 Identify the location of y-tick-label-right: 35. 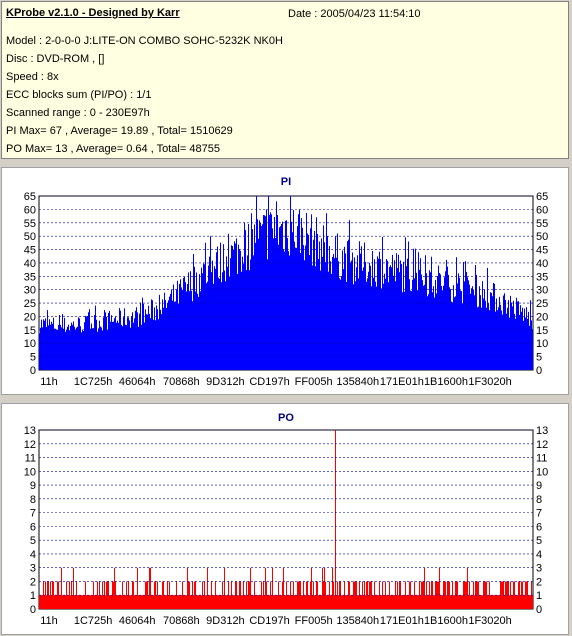
(542, 277).